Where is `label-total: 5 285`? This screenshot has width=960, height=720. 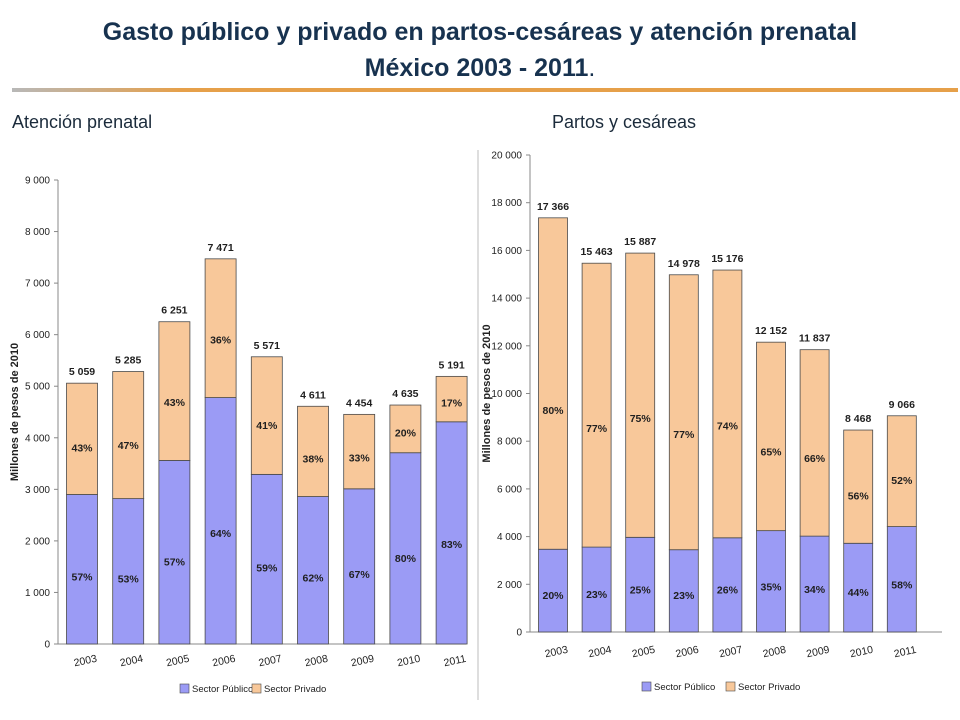
label-total: 5 285 is located at coordinates (128, 361).